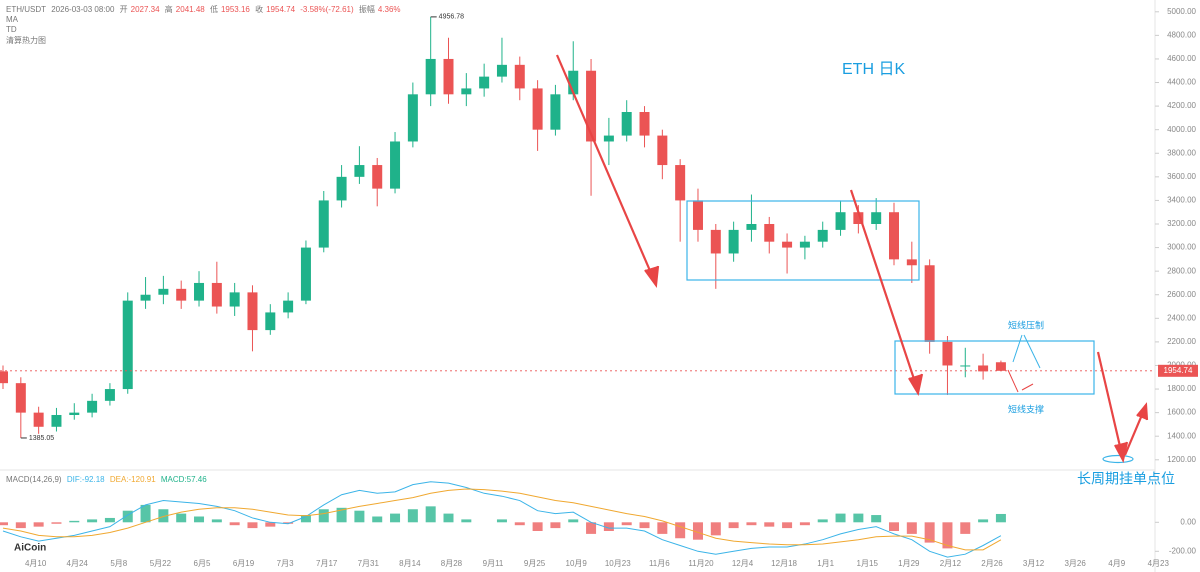  Describe the element at coordinates (12, 19) in the screenshot. I see `indicator: MA` at that location.